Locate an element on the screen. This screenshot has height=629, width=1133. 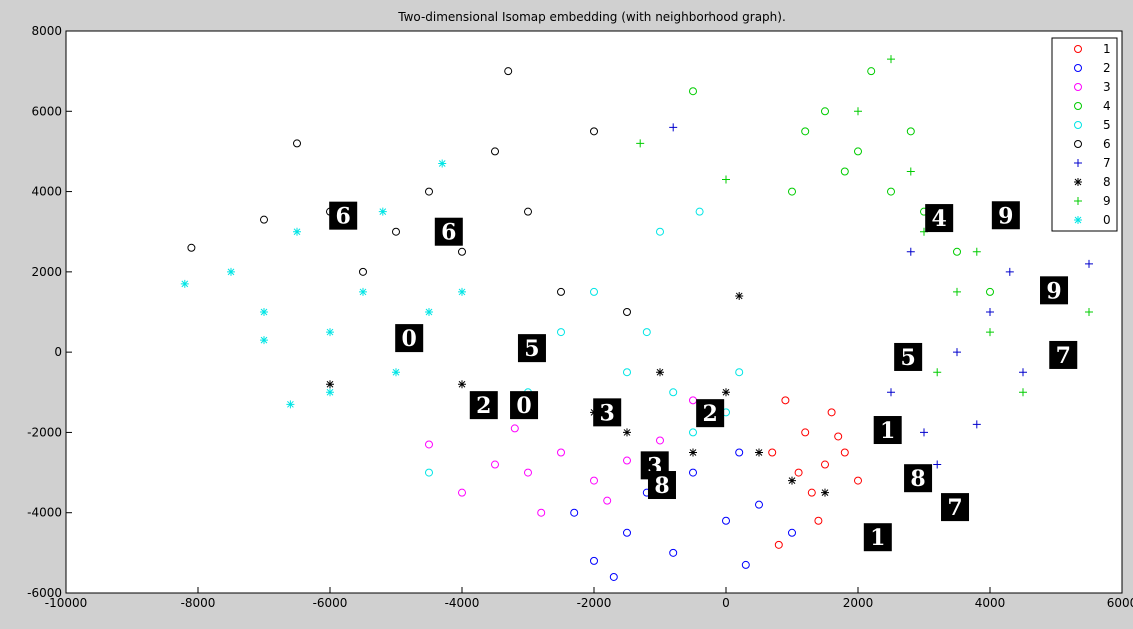
y-tick-label: 6000 is located at coordinates (46, 111).